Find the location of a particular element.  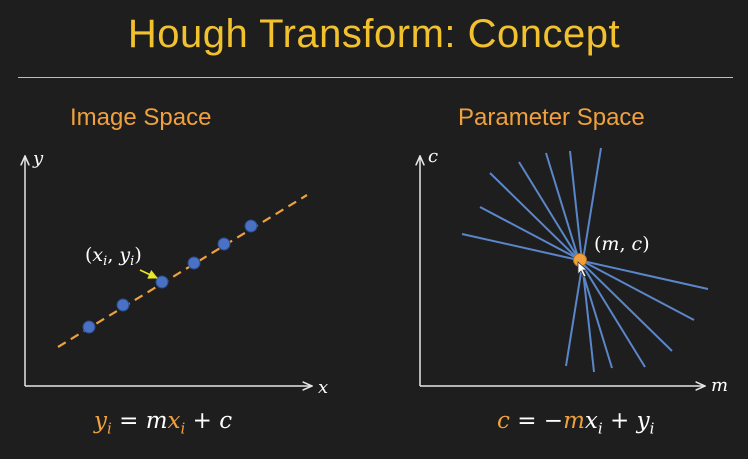

parameter-line is located at coordinates (587, 263).